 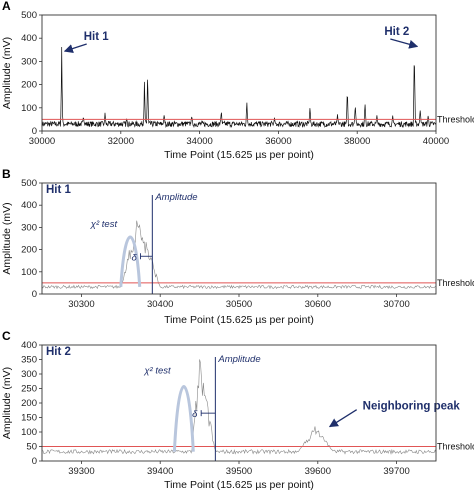 I want to click on annotation-label: Hit 2, so click(x=396, y=32).